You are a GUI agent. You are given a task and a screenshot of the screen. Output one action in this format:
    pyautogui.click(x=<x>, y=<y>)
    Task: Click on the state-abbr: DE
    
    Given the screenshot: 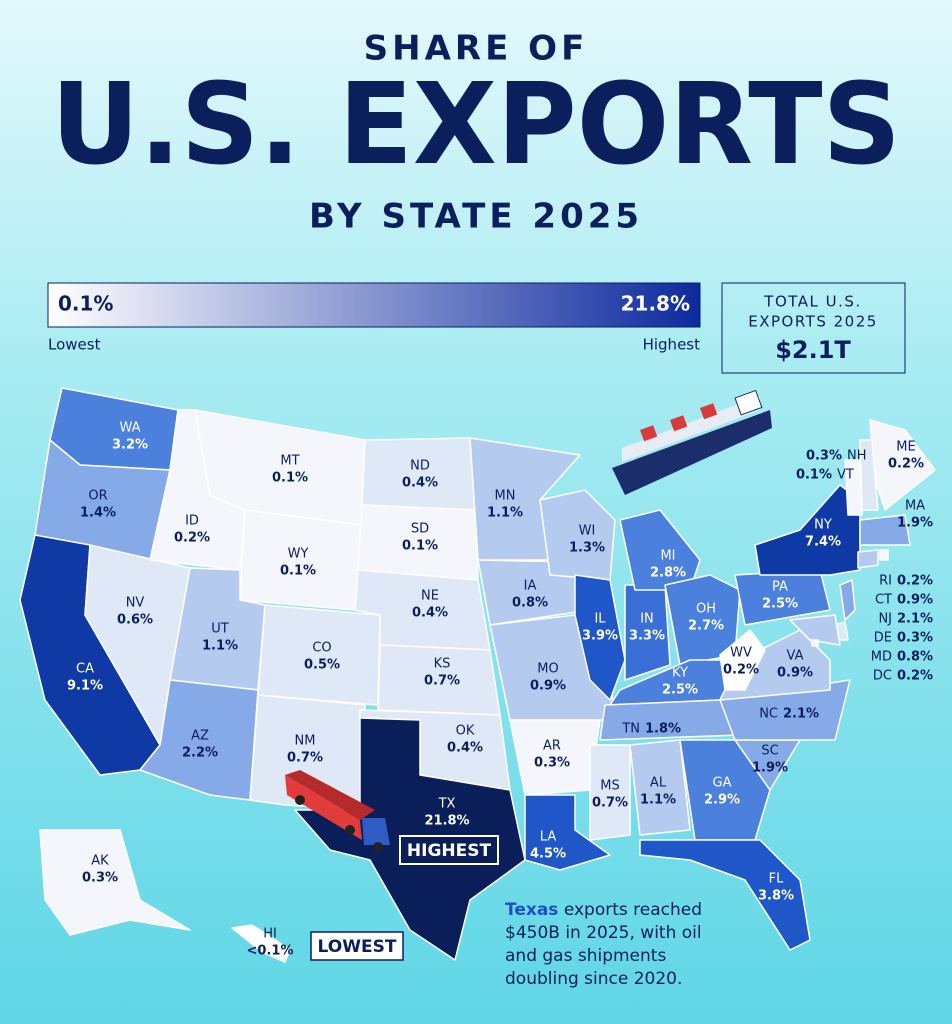 What is the action you would take?
    pyautogui.click(x=883, y=638)
    